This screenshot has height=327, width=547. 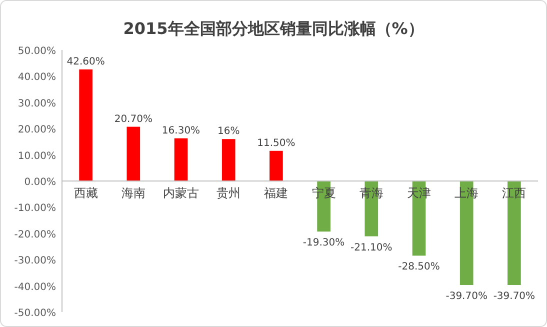 I want to click on y-tick-label: -30.00%, so click(x=35, y=261).